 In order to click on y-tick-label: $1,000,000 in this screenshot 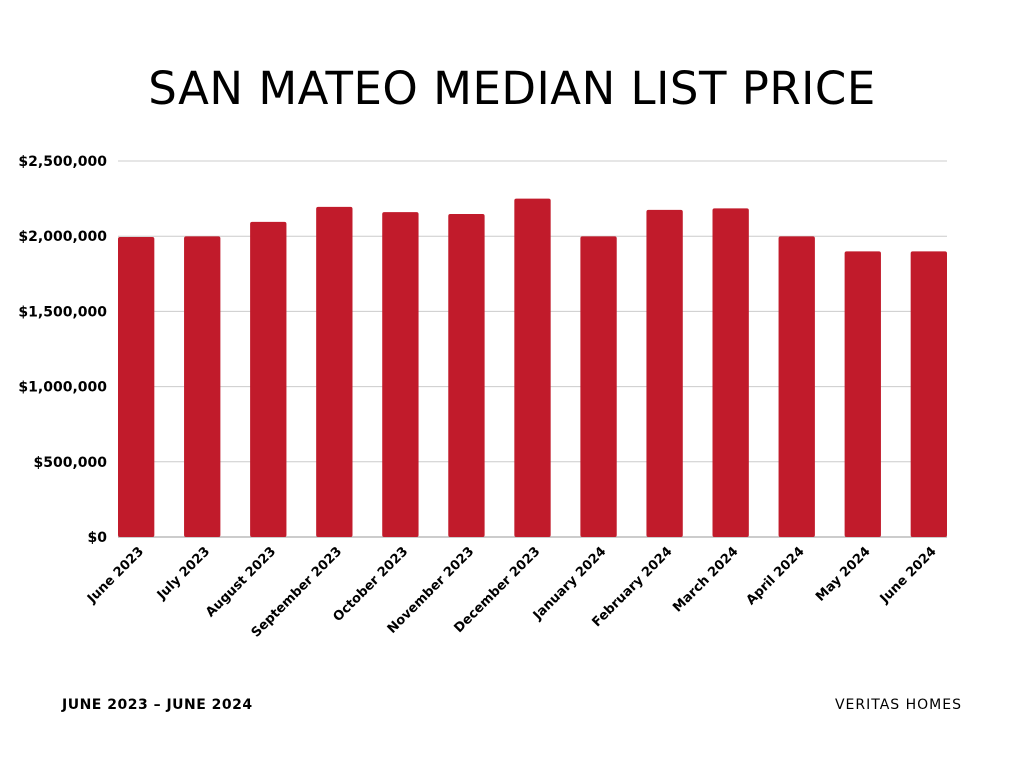, I will do `click(62, 388)`.